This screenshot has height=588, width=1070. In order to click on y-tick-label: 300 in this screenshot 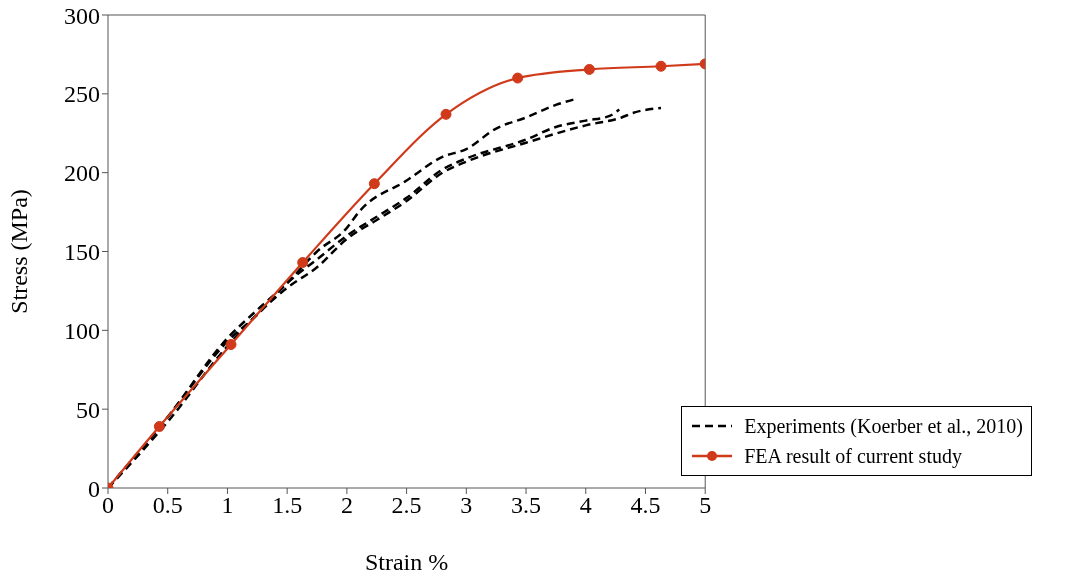, I will do `click(82, 15)`.